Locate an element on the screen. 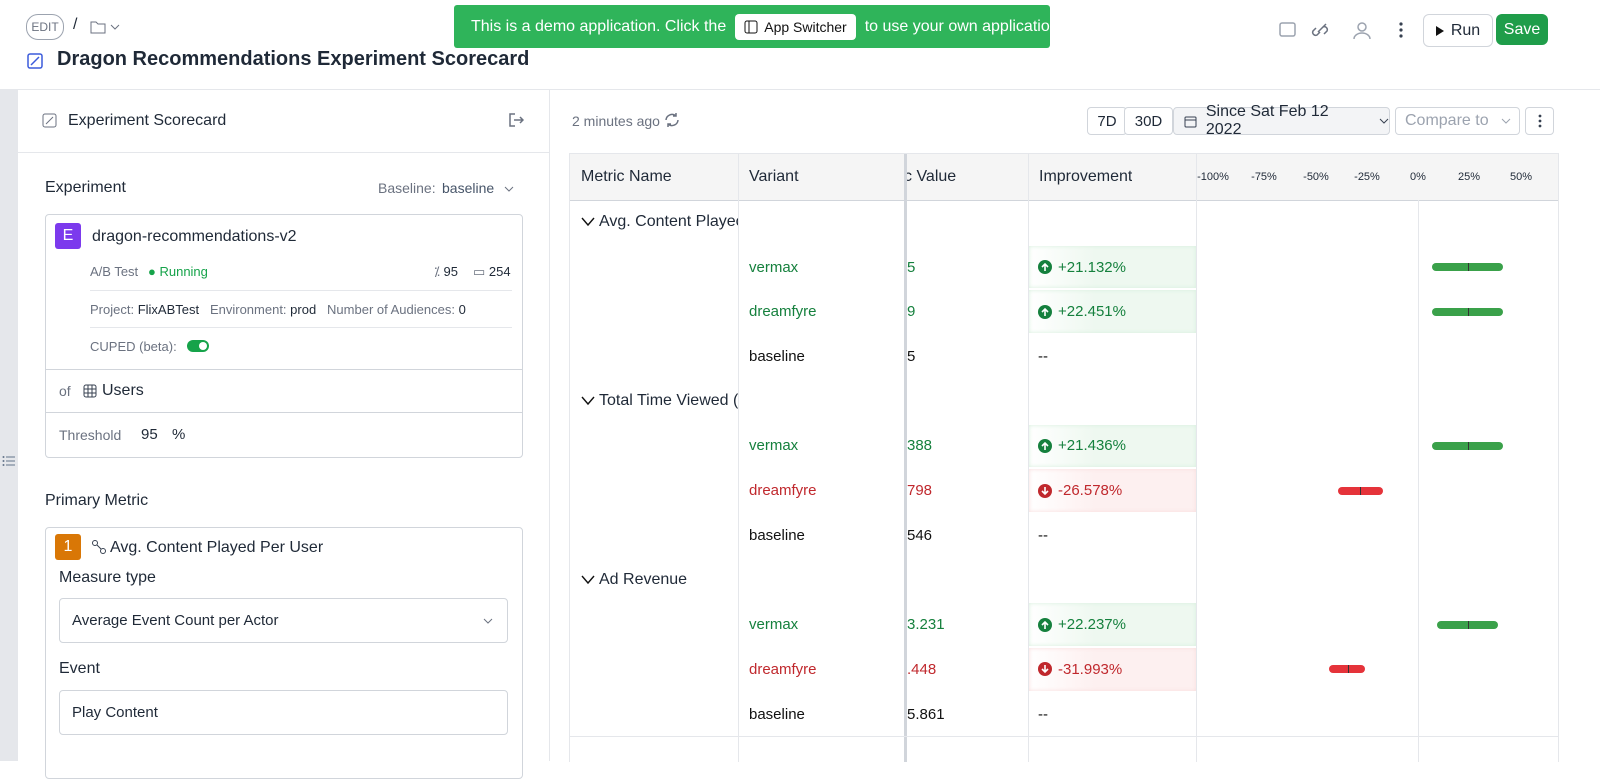  updated-time: 2 minutes ago is located at coordinates (616, 121).